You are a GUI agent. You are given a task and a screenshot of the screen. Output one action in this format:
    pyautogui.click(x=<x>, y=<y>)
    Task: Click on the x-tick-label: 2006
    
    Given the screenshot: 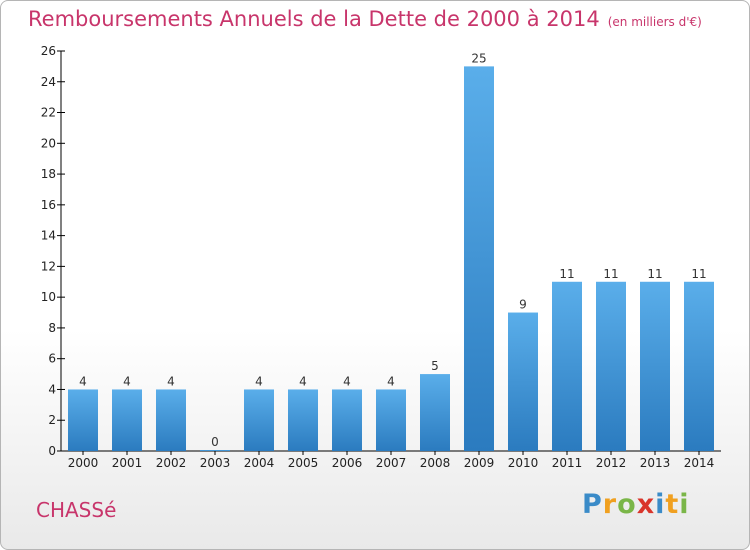 What is the action you would take?
    pyautogui.click(x=347, y=463)
    